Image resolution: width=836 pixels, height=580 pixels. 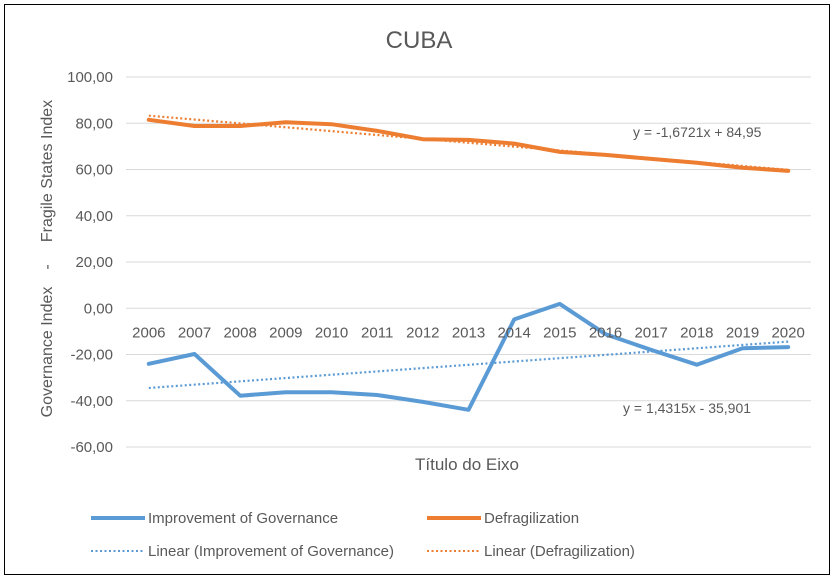 I want to click on legend-item-defragilization: Defragilization, so click(x=503, y=518).